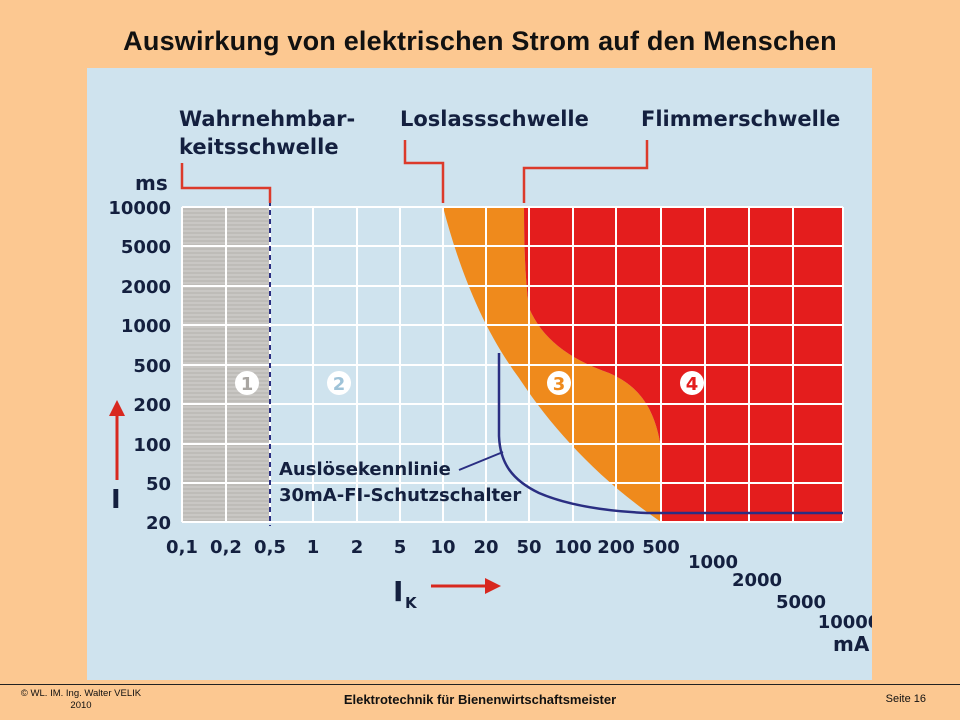  Describe the element at coordinates (158, 484) in the screenshot. I see `y-tick-label: 50` at that location.